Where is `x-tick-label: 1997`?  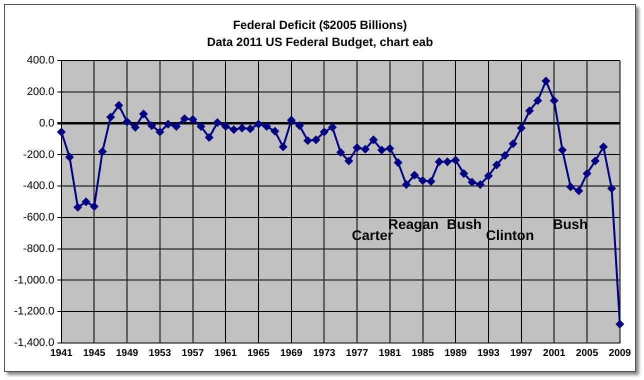
x-tick-label: 1997 is located at coordinates (521, 353).